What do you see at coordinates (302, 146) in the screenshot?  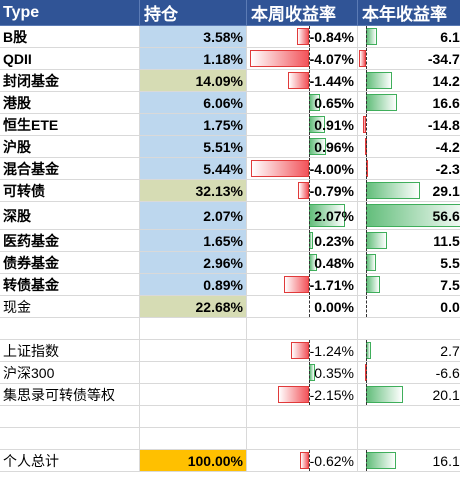 I see `cell-weekly: 0.96%` at bounding box center [302, 146].